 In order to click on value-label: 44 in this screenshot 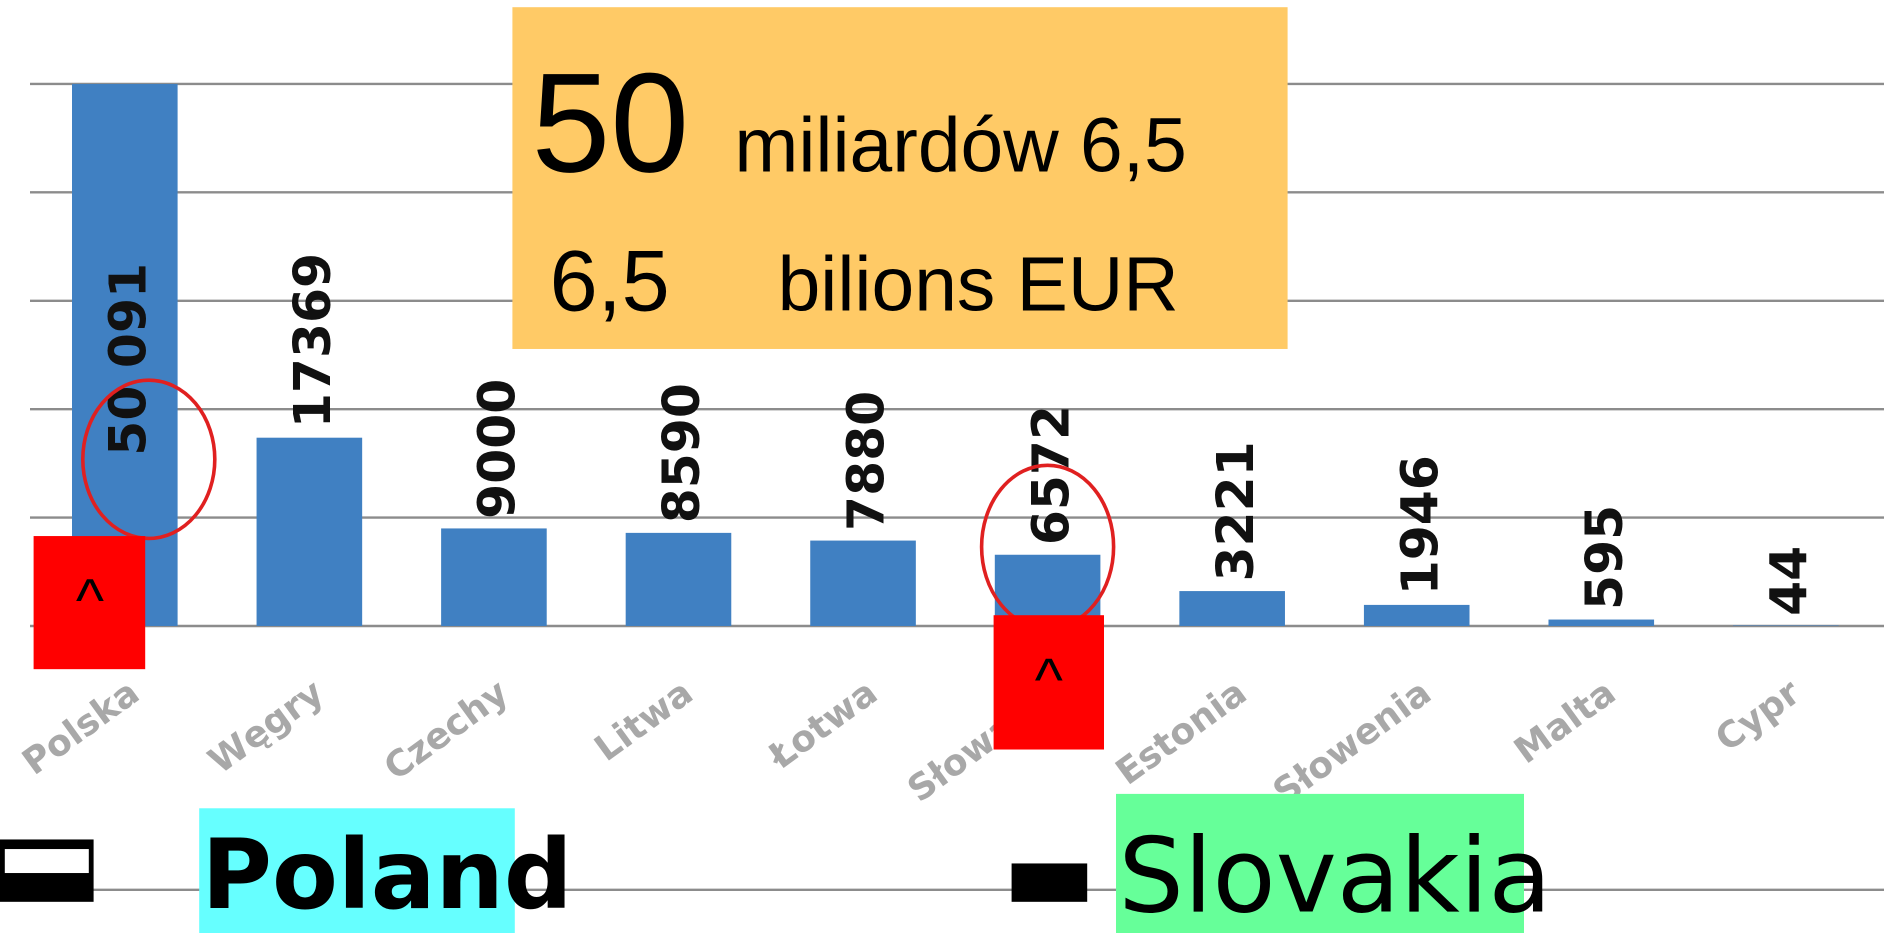, I will do `click(1789, 581)`.